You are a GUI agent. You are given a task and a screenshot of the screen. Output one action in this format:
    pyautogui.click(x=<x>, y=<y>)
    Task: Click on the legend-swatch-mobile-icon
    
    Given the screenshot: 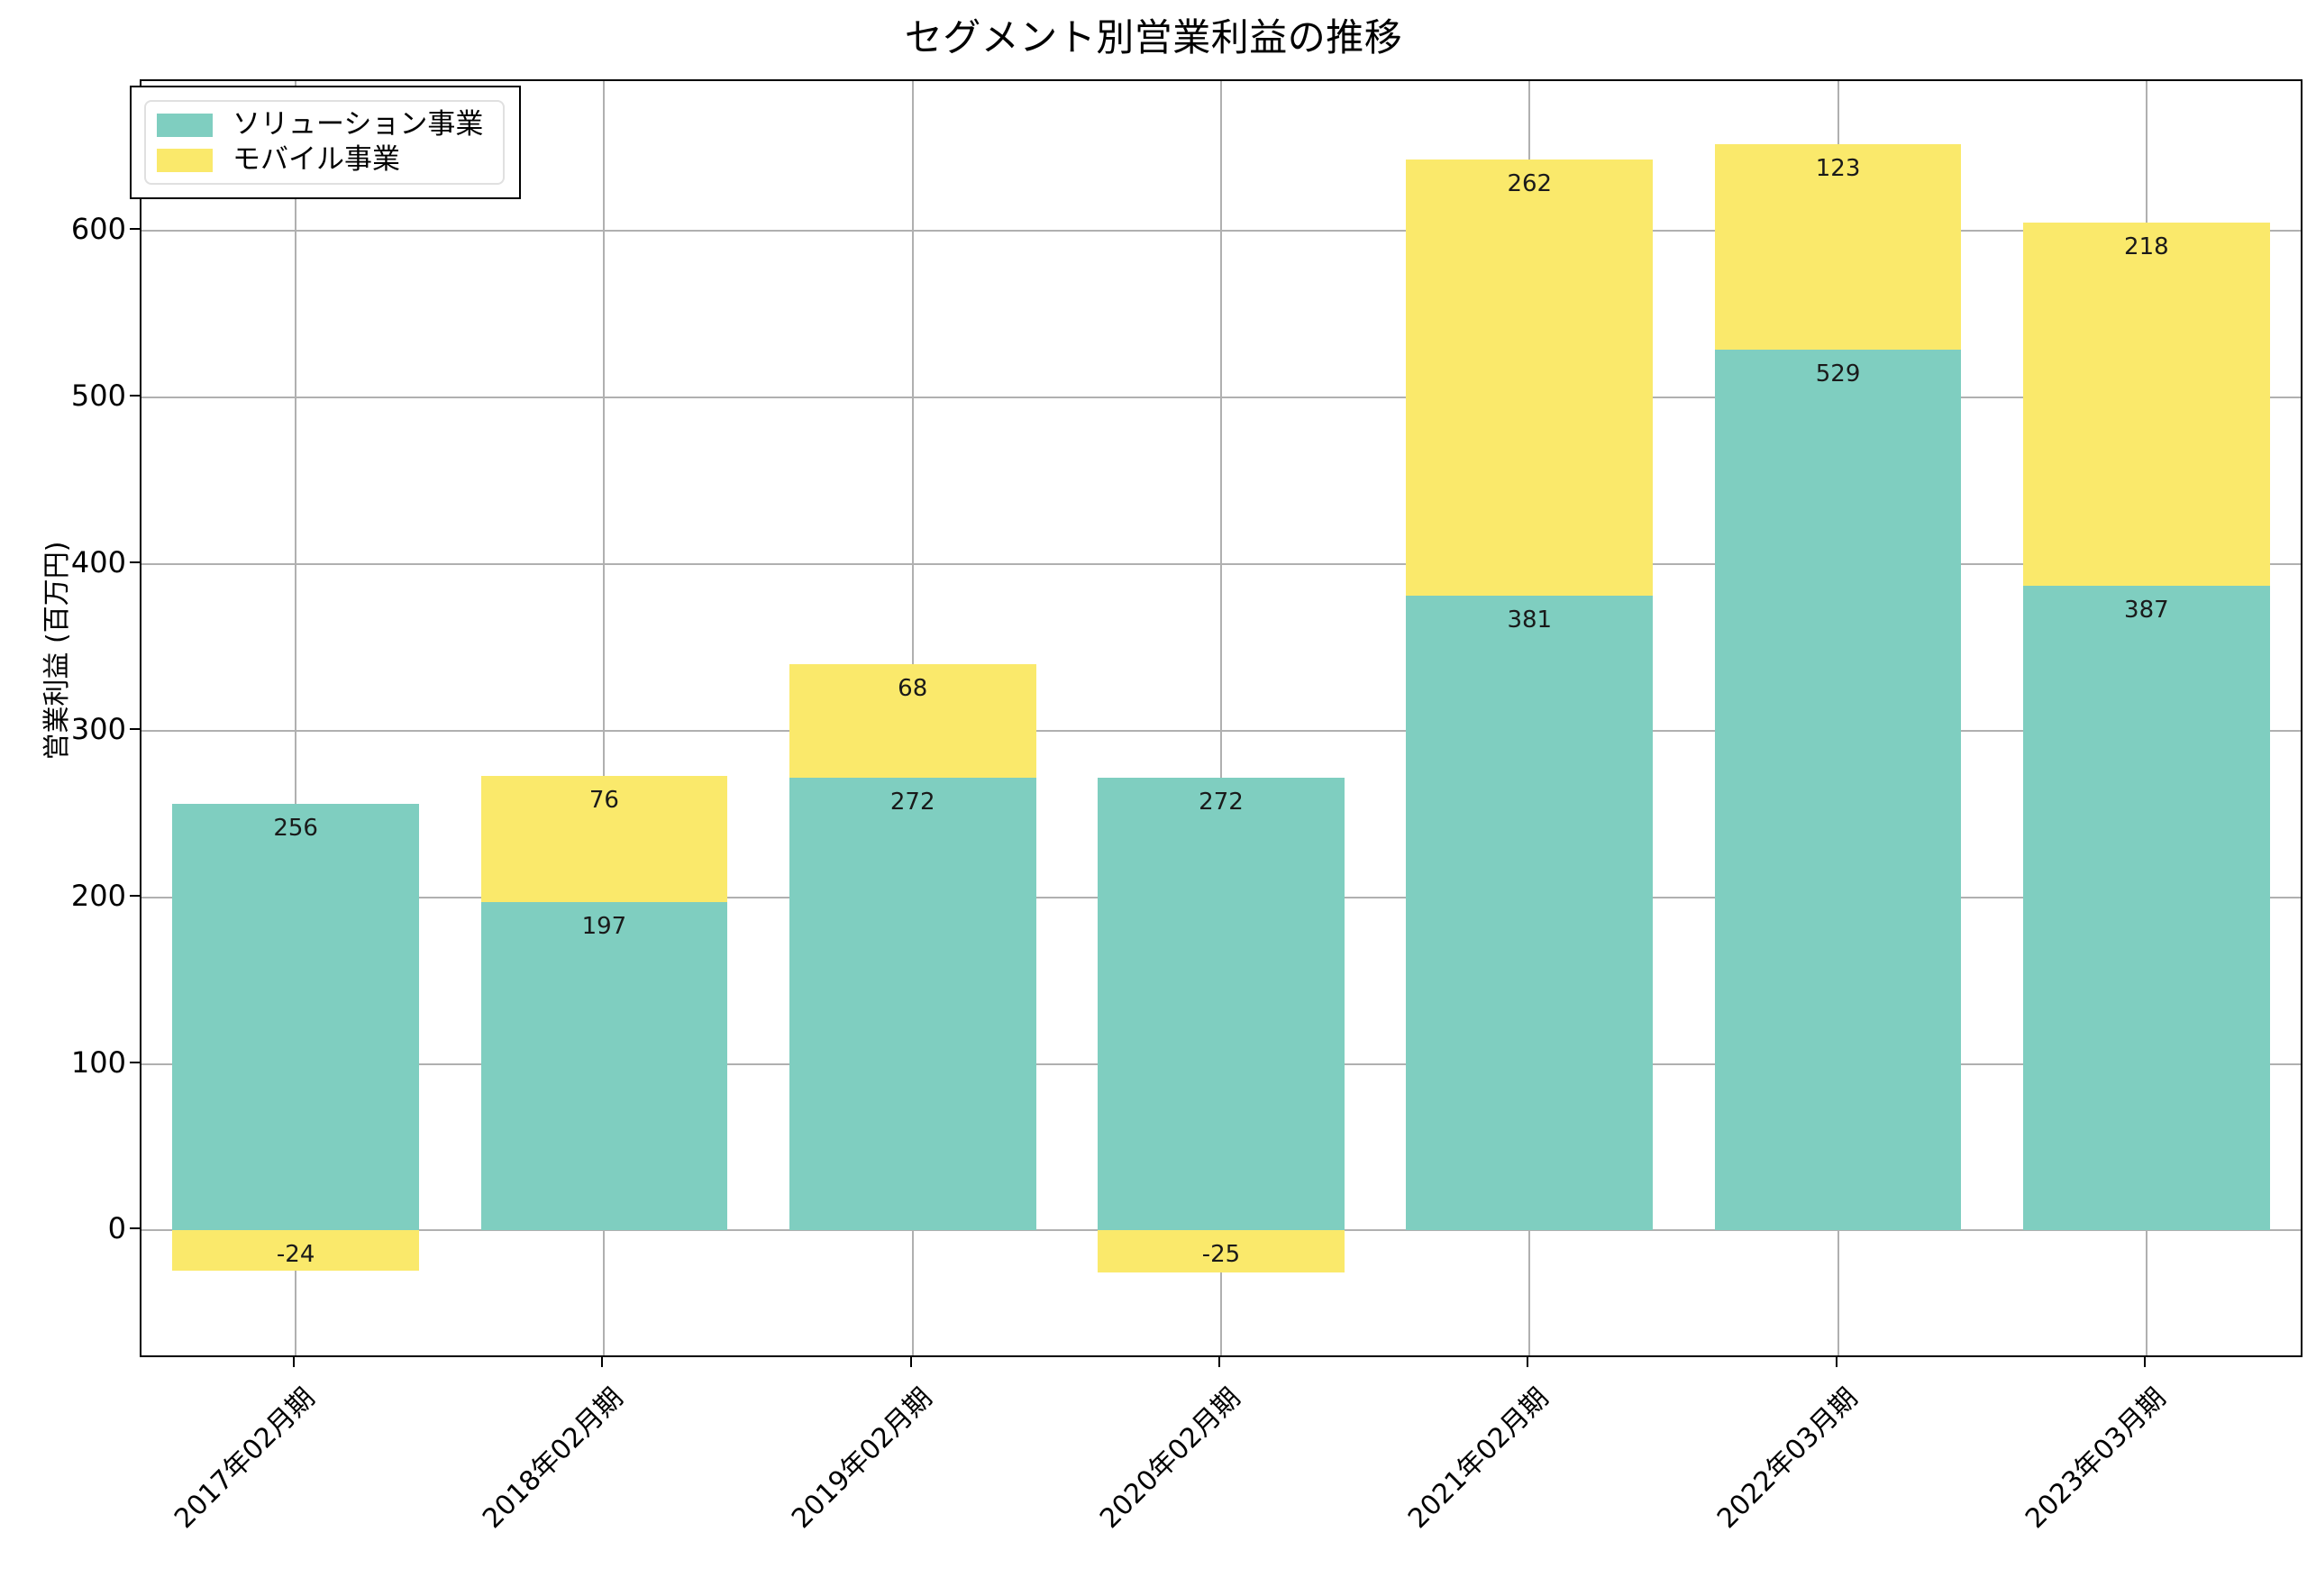 What is the action you would take?
    pyautogui.click(x=185, y=160)
    